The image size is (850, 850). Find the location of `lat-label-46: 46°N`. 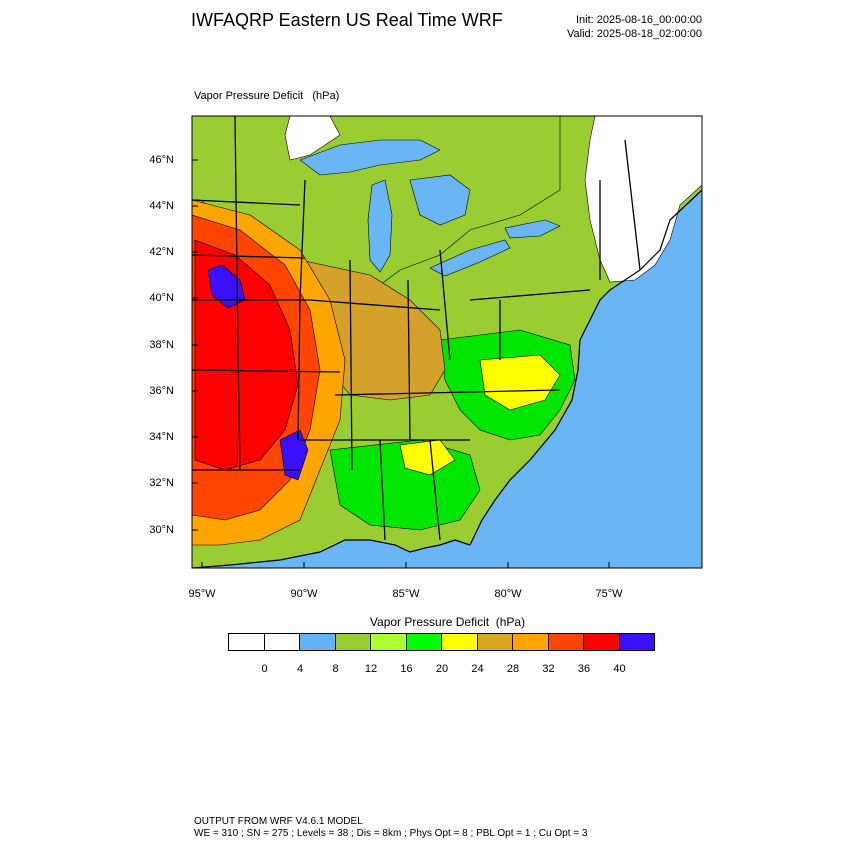

lat-label-46: 46°N is located at coordinates (161, 160).